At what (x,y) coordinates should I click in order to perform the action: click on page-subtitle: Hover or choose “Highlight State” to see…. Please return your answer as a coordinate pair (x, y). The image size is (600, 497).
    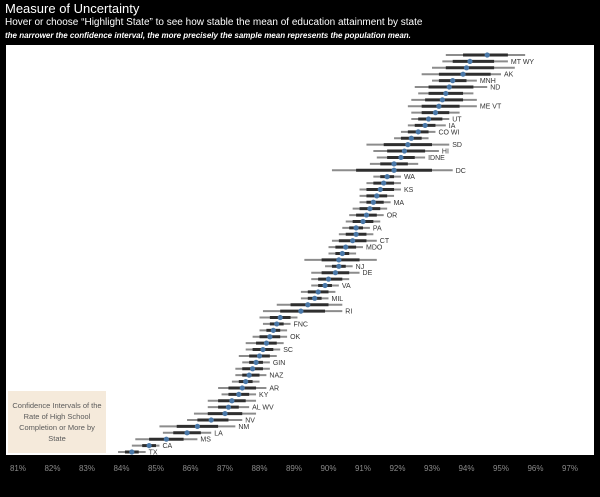
    Looking at the image, I should click on (214, 22).